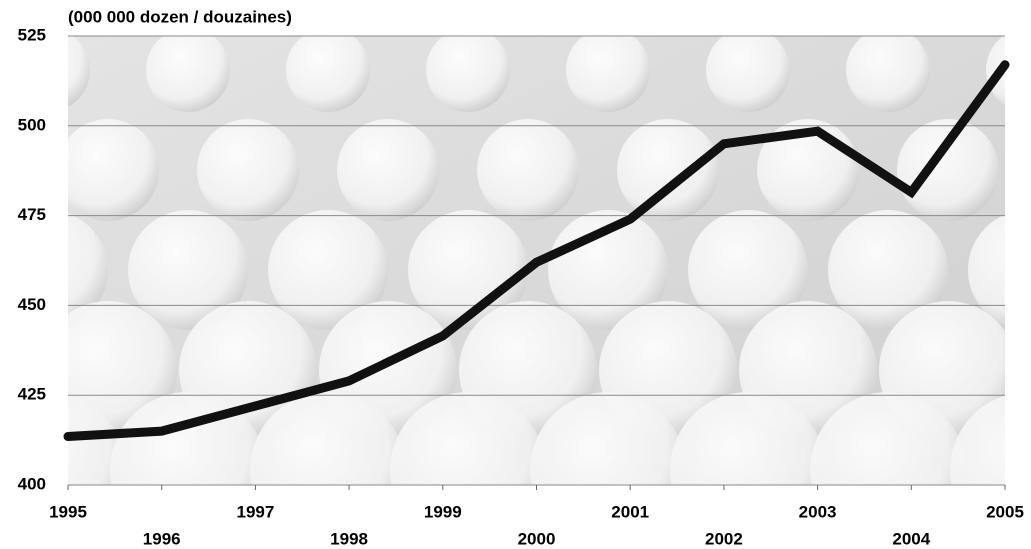 This screenshot has height=549, width=1031. Describe the element at coordinates (349, 538) in the screenshot. I see `x-tick-label: 1998` at that location.